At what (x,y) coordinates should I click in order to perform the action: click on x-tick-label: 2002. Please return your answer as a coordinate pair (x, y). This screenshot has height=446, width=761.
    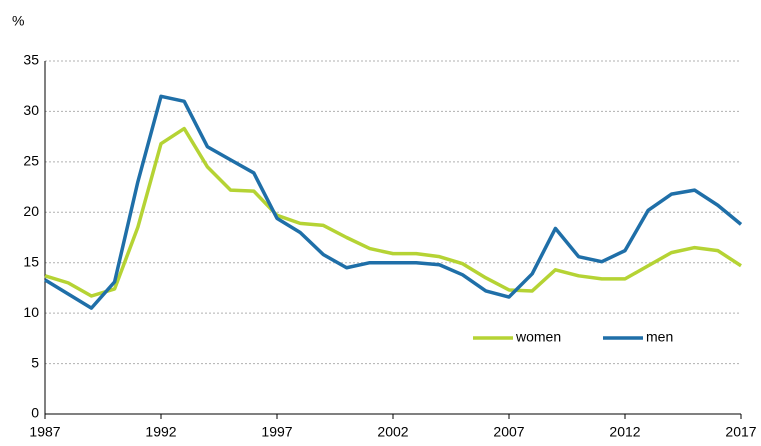
    Looking at the image, I should click on (392, 432).